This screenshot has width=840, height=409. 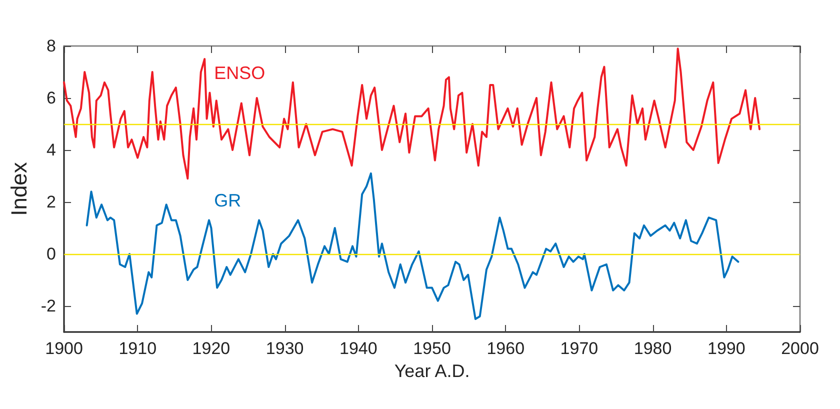 What do you see at coordinates (64, 348) in the screenshot?
I see `x-tick-label: 1900` at bounding box center [64, 348].